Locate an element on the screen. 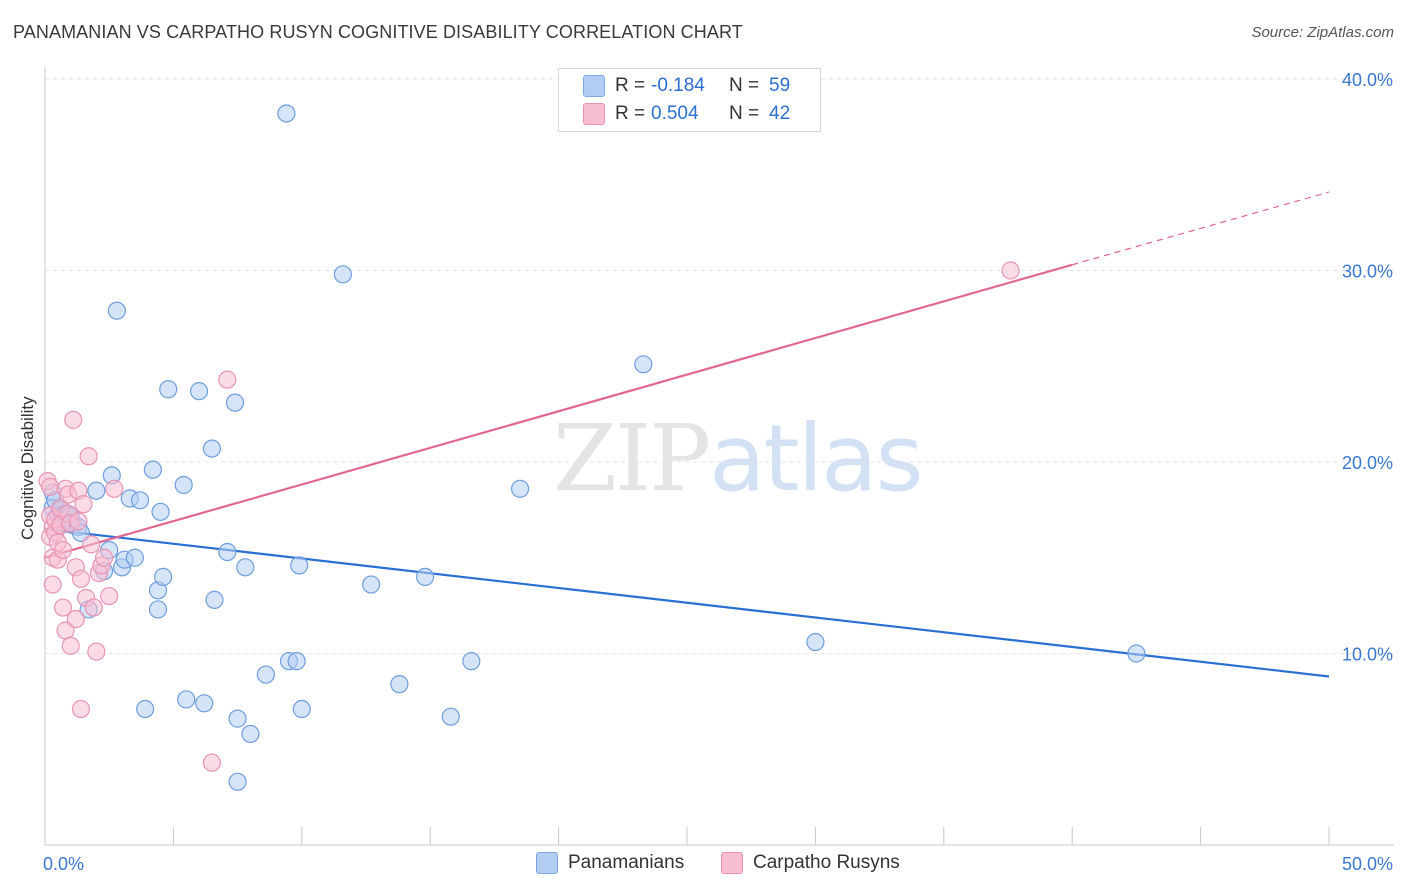  bottom-legend-swatch-pink is located at coordinates (732, 863).